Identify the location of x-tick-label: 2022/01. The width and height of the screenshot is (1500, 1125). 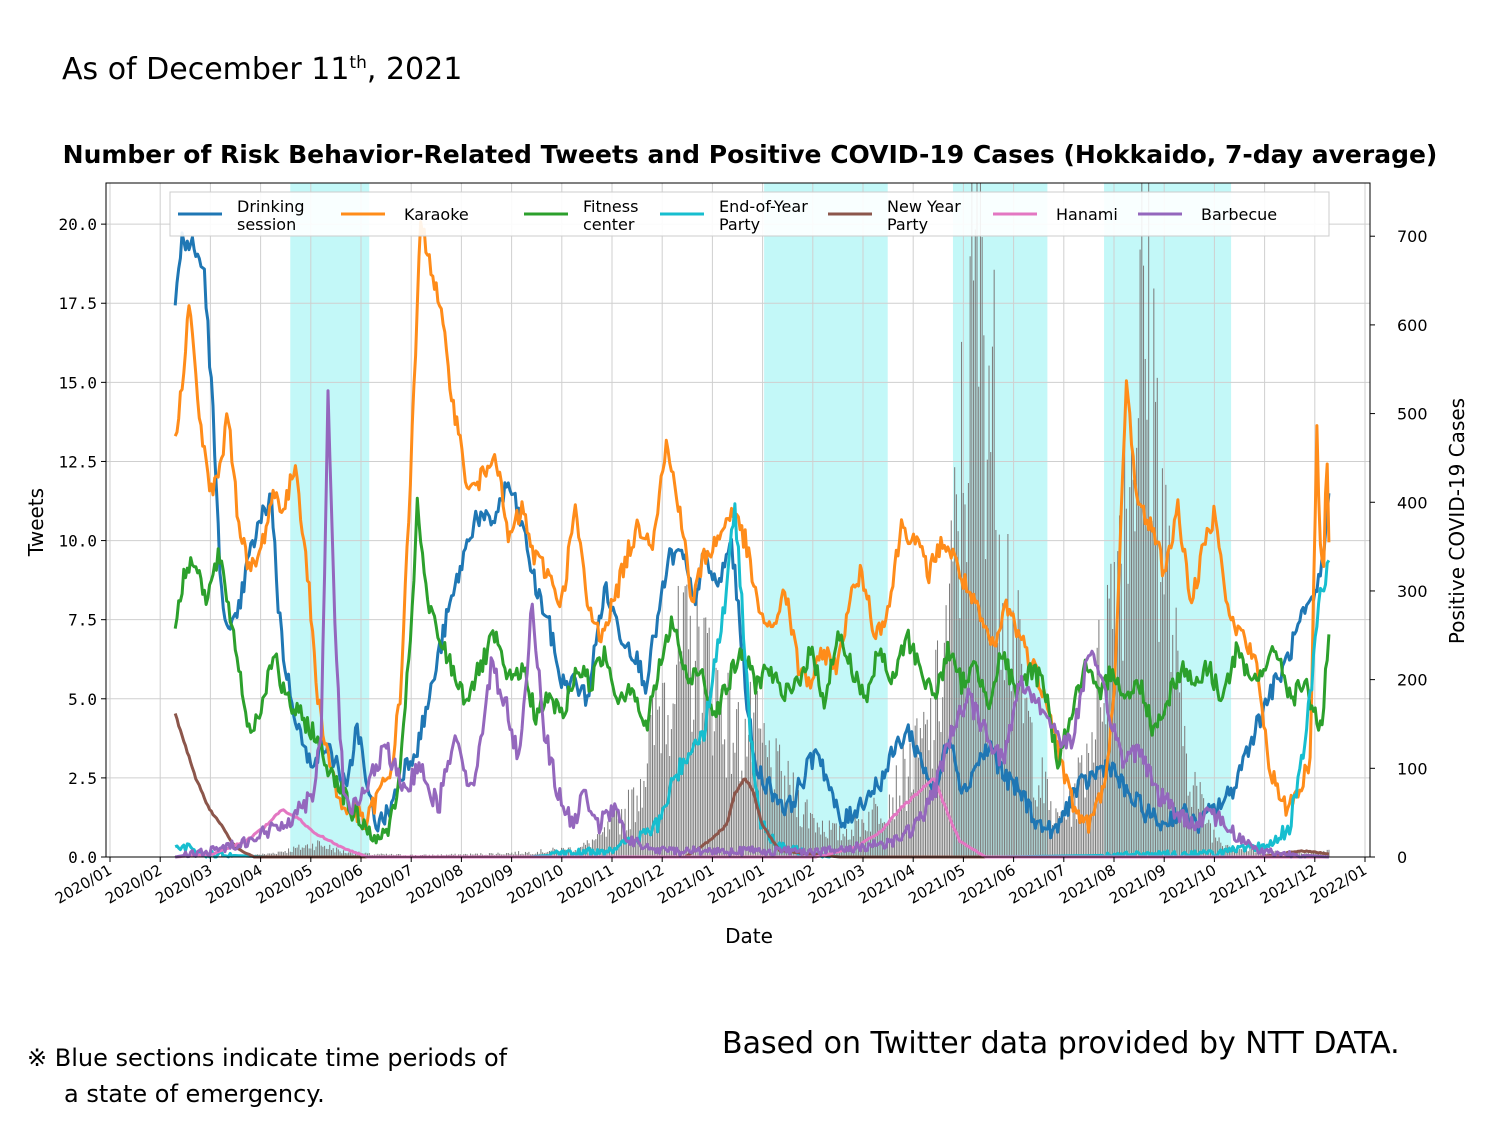
(1338, 884).